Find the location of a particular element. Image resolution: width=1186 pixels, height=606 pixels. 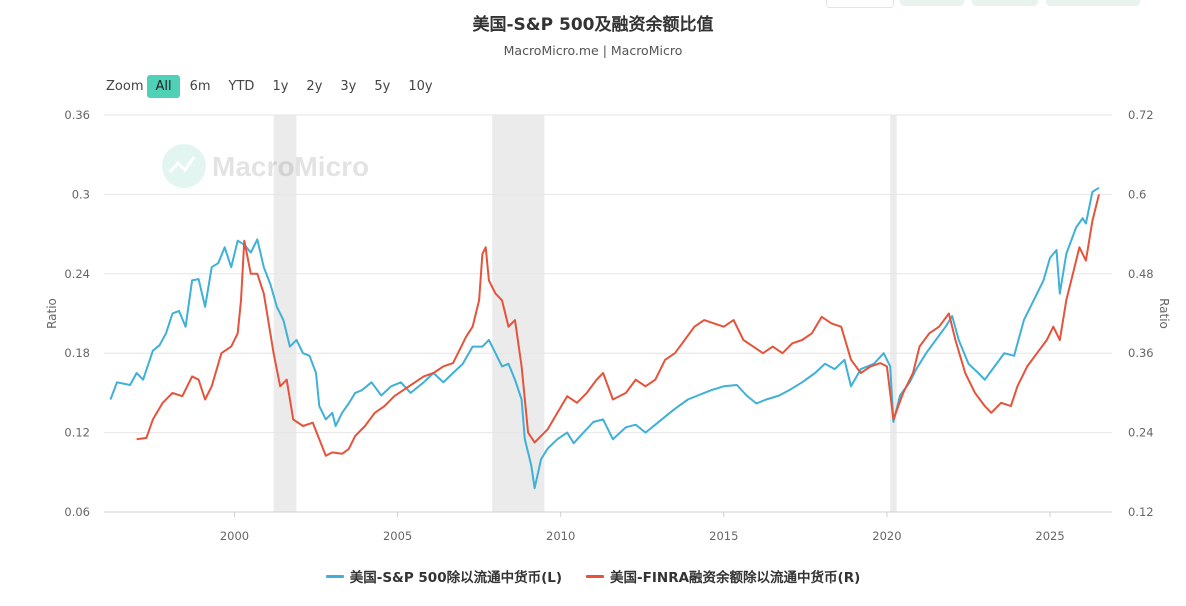

legend-item-left-series: 美国-S&P 500除以流通中货币(L) is located at coordinates (444, 576).